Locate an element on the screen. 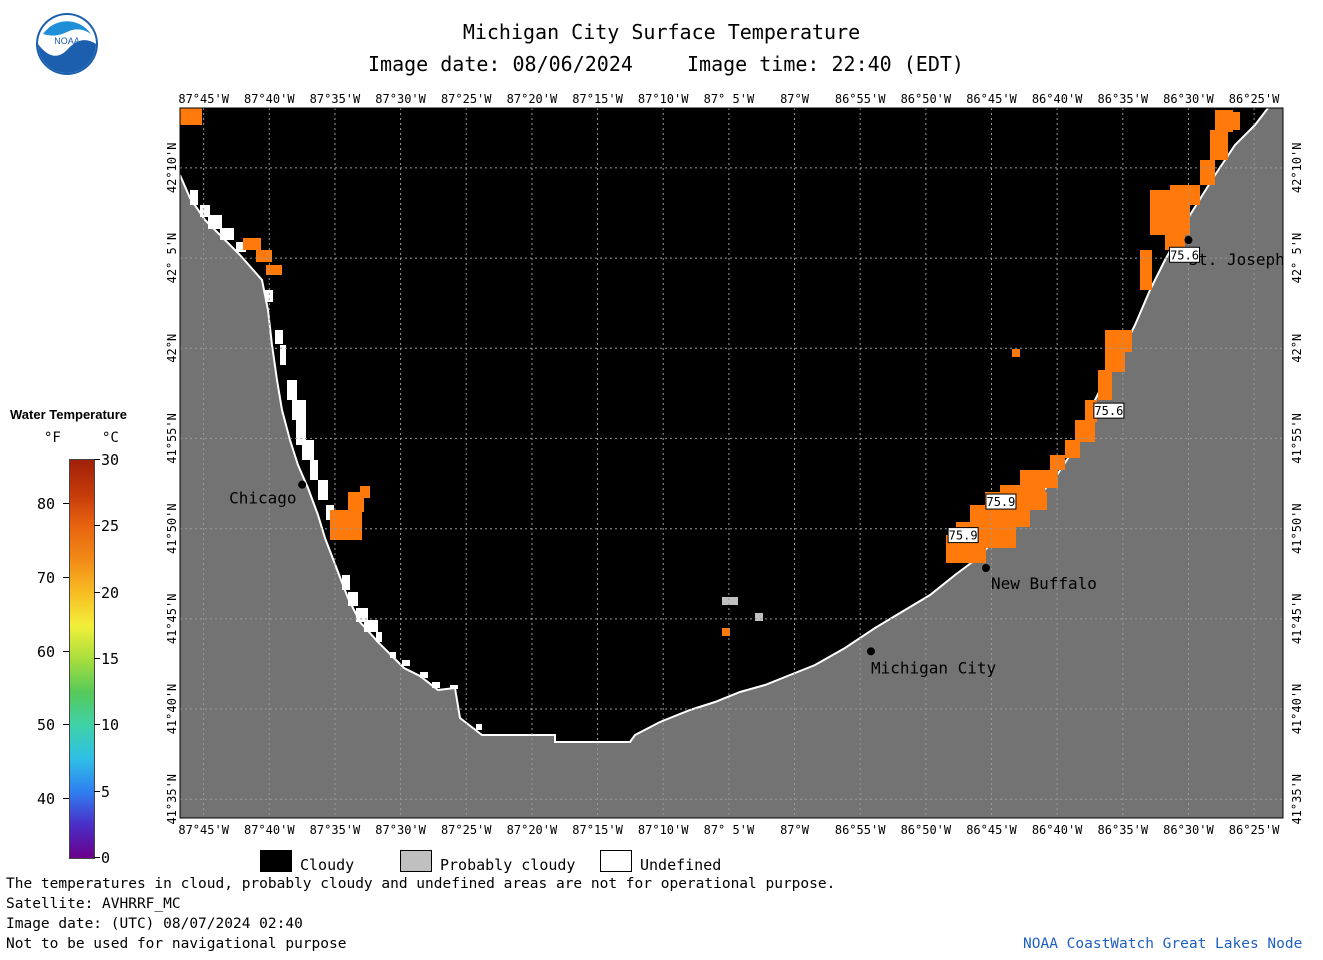 The image size is (1323, 960). legend-undefined-swatch is located at coordinates (616, 861).